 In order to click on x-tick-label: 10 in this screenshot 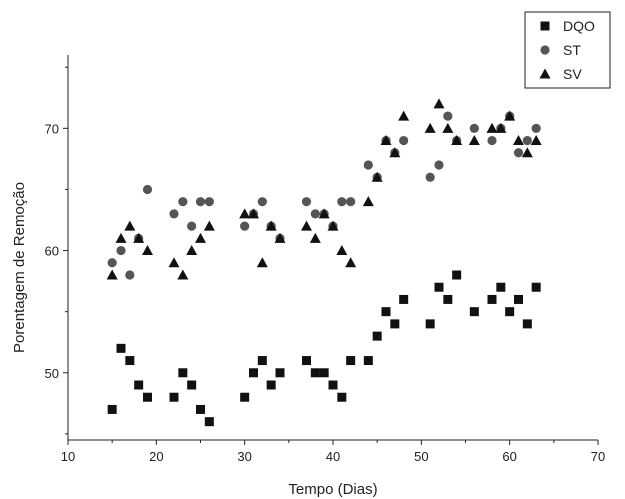, I will do `click(68, 456)`.